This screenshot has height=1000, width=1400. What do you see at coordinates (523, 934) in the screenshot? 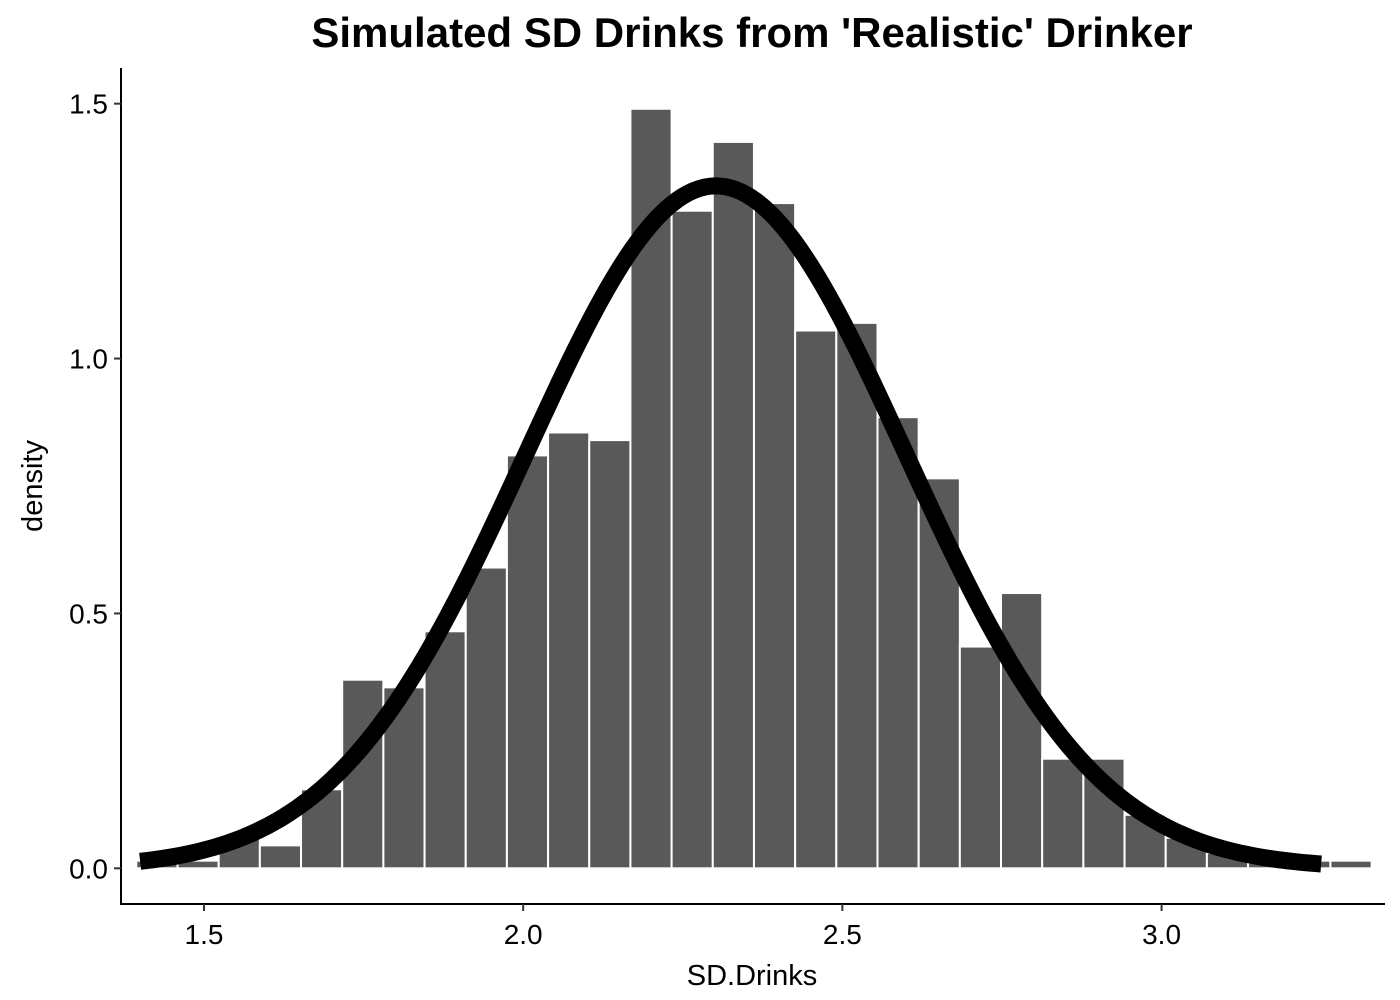
I see `x-tick-label: 2.0` at bounding box center [523, 934].